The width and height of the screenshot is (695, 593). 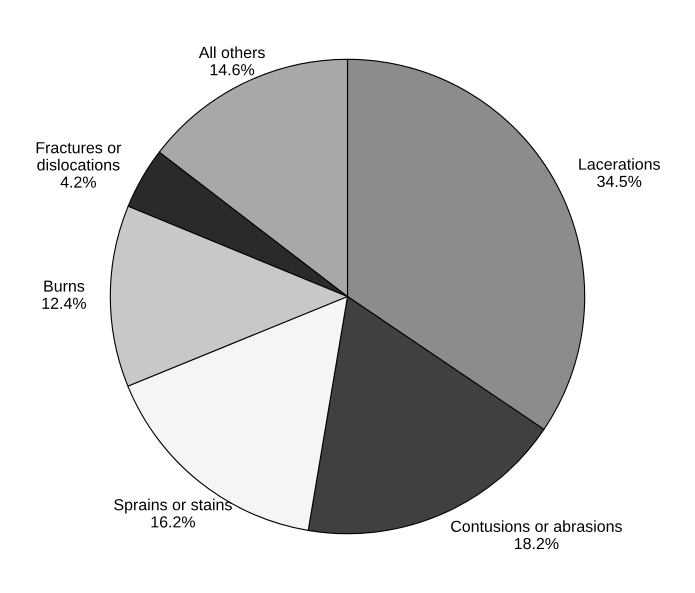 I want to click on data-label: 18.2%, so click(x=536, y=544).